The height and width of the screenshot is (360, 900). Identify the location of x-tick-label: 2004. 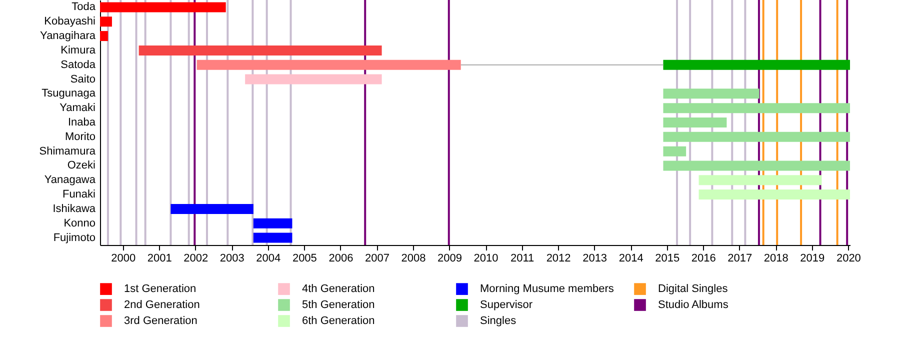
(268, 258).